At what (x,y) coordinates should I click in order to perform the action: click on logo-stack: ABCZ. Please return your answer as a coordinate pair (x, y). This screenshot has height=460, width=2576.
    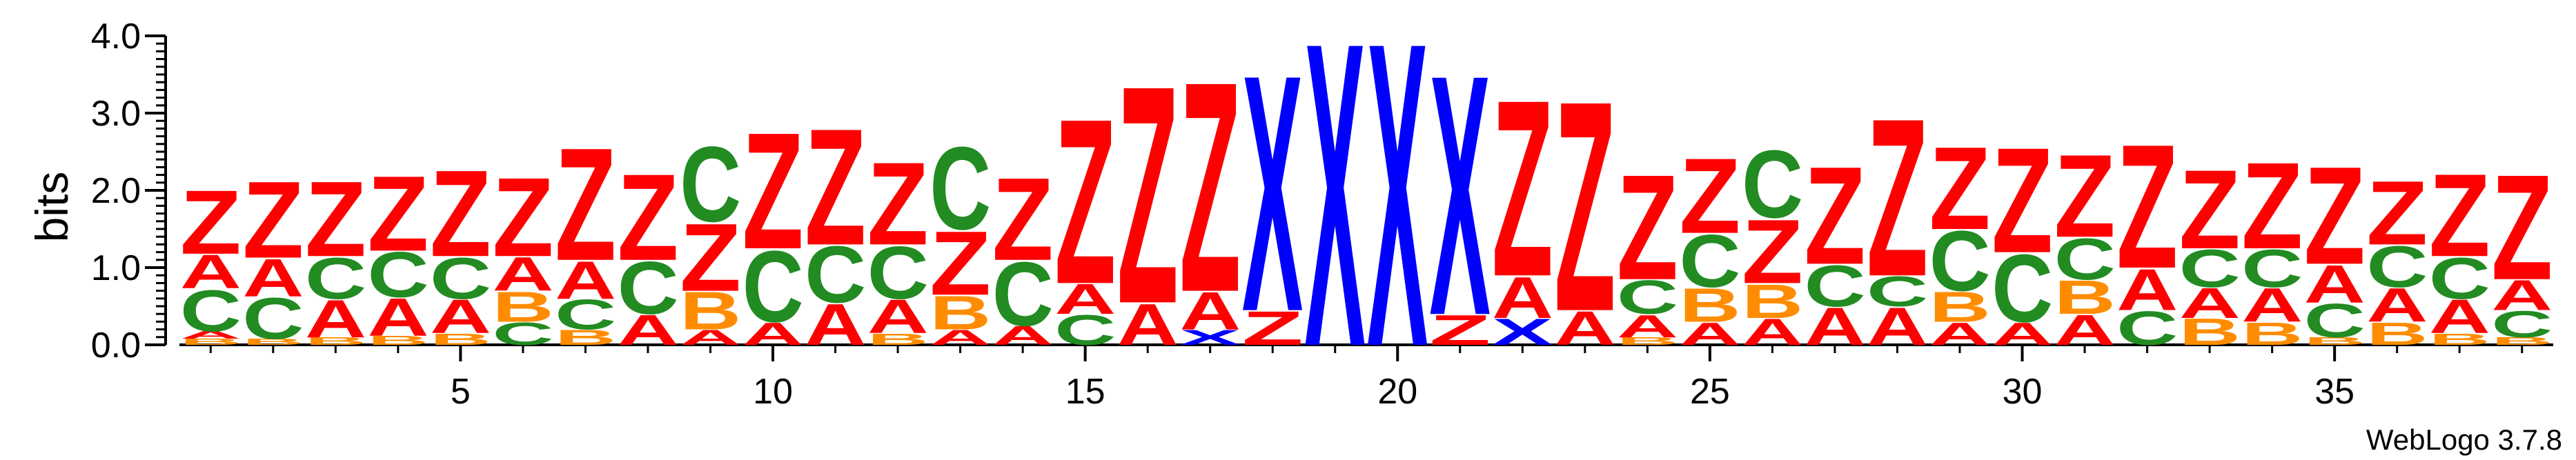
    Looking at the image, I should click on (1960, 237).